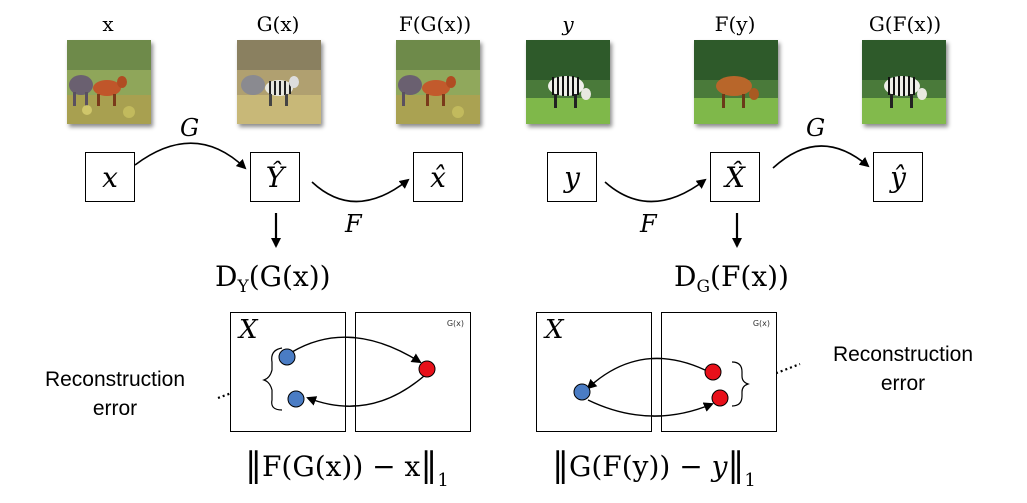  Describe the element at coordinates (288, 372) in the screenshot. I see `left-domain-x-panel: X` at that location.